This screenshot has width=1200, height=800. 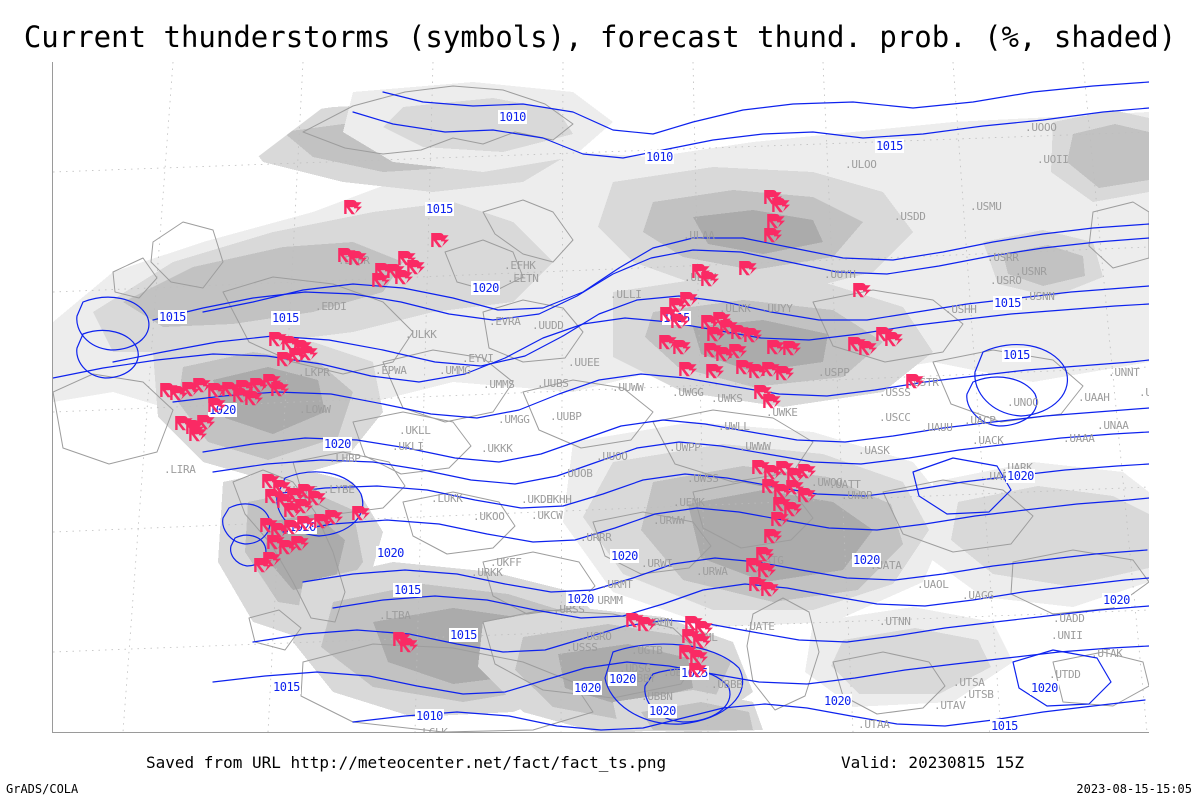 I want to click on station-label: .UNOO, so click(x=1023, y=402).